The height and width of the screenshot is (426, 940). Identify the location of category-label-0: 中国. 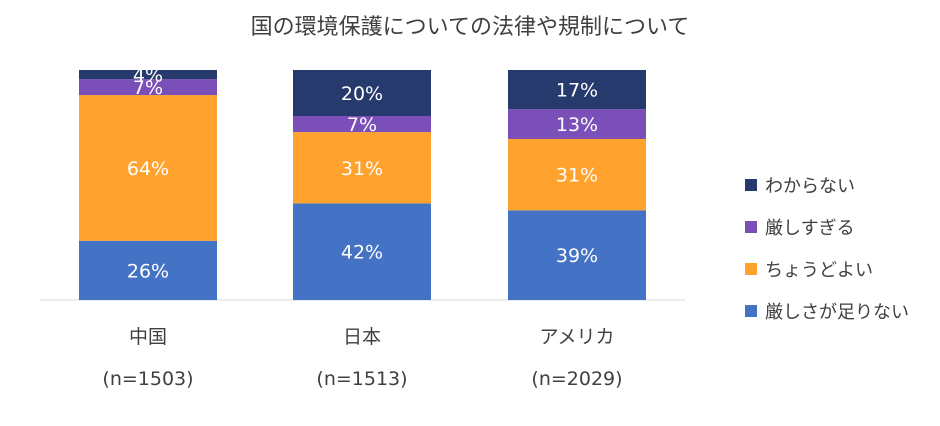
(148, 337).